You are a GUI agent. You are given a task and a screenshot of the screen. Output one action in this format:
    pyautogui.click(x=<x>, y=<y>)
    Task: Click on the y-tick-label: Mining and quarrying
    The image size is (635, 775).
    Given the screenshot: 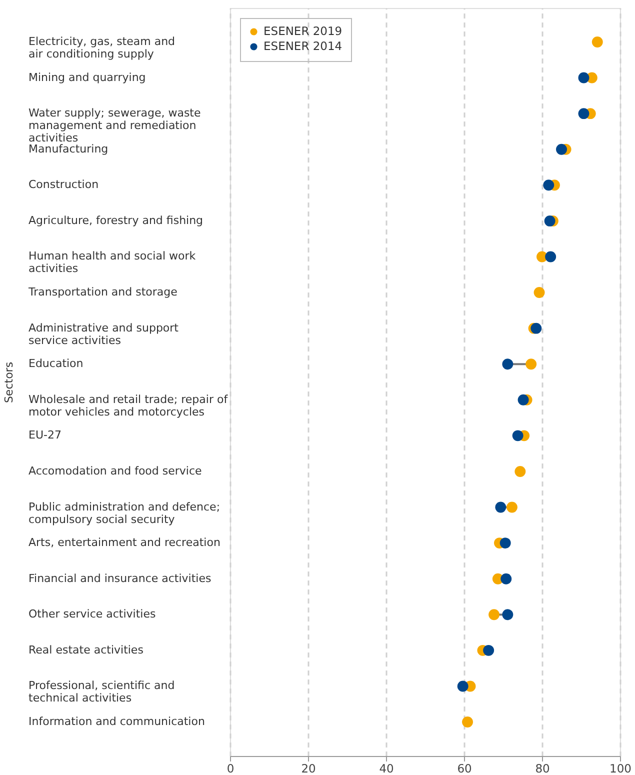 What is the action you would take?
    pyautogui.click(x=87, y=77)
    